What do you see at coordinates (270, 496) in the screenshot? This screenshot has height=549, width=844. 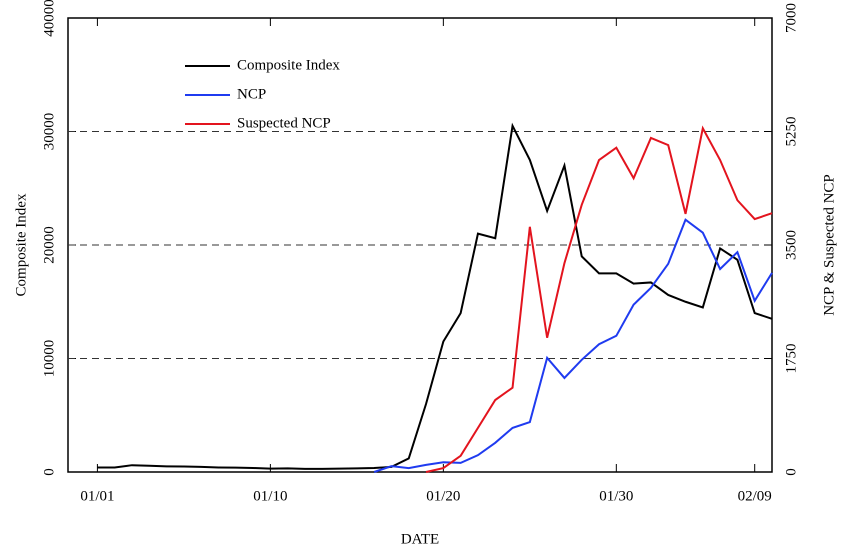 I see `x-tick-label: 01/10` at bounding box center [270, 496].